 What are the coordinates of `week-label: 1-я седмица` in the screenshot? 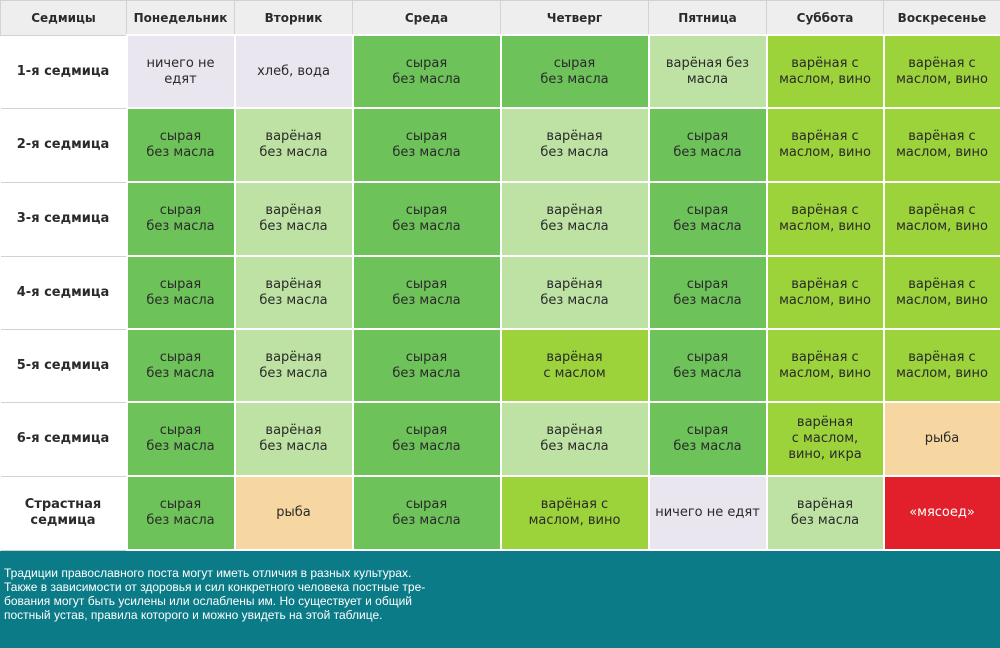 It's located at (63, 71).